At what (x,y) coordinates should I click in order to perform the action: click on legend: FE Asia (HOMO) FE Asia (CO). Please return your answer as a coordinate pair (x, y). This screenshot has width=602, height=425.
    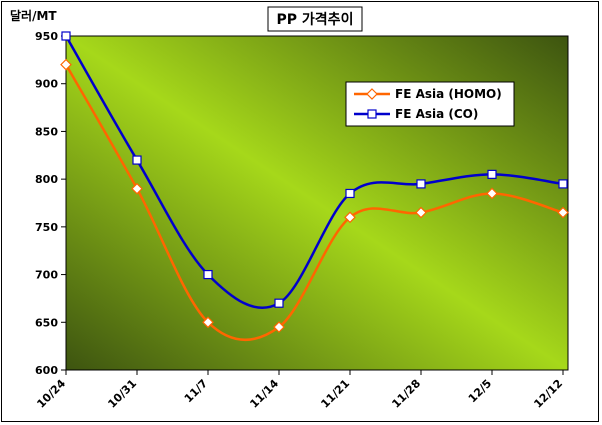
    Looking at the image, I should click on (430, 104).